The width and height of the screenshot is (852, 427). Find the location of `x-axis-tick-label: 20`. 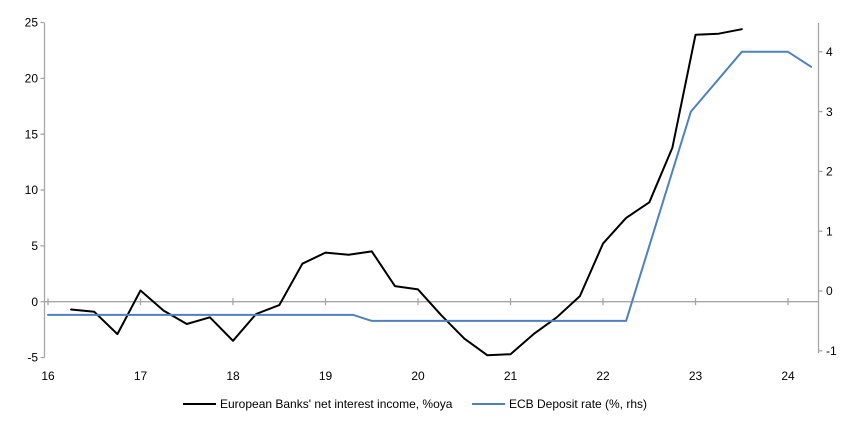

x-axis-tick-label: 20 is located at coordinates (418, 376).